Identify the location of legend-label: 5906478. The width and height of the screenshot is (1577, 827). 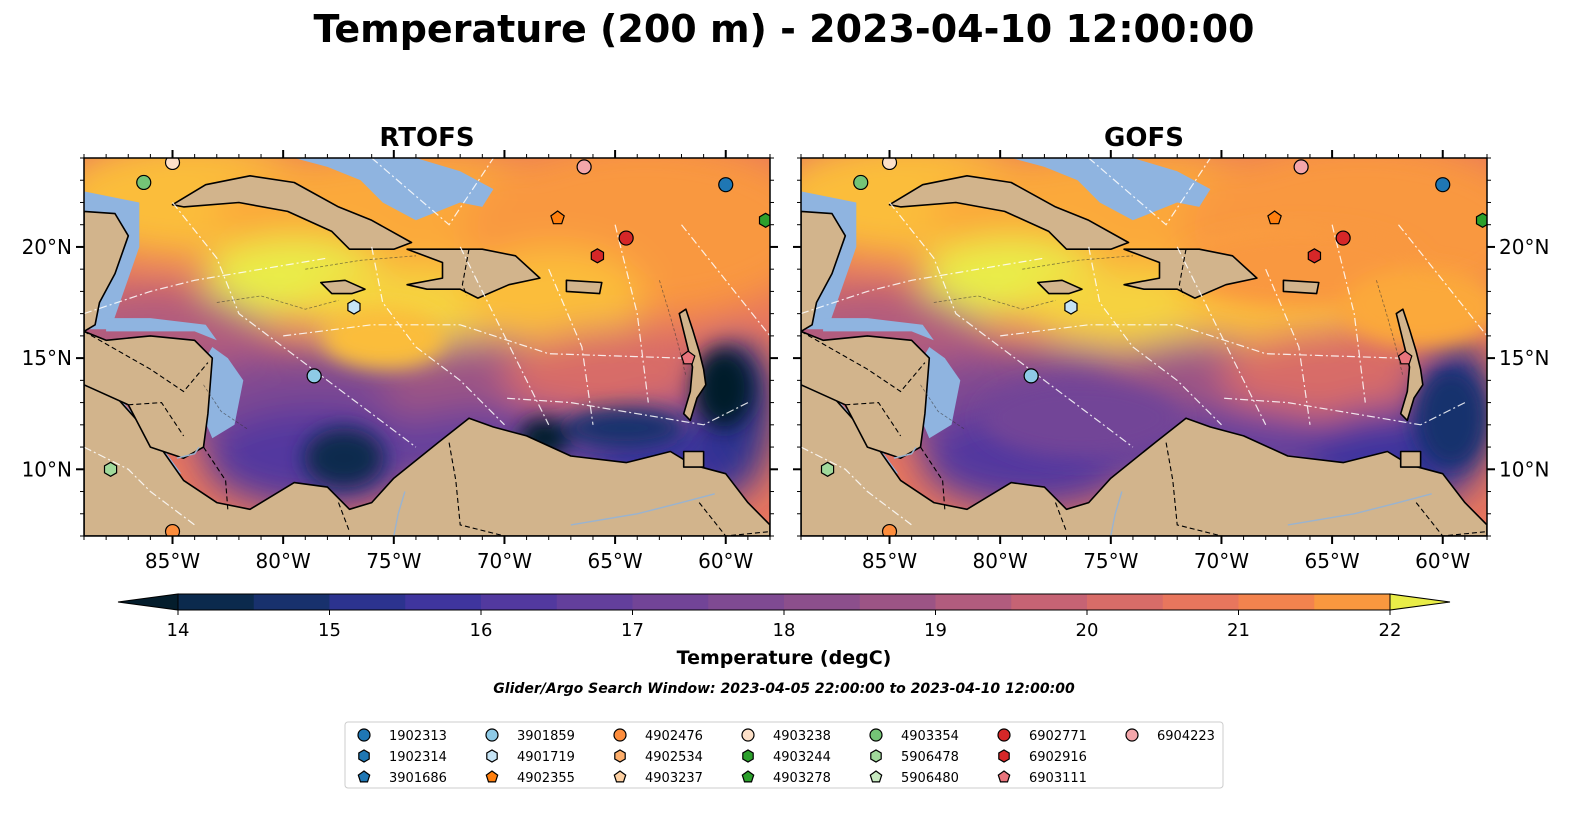
(930, 757).